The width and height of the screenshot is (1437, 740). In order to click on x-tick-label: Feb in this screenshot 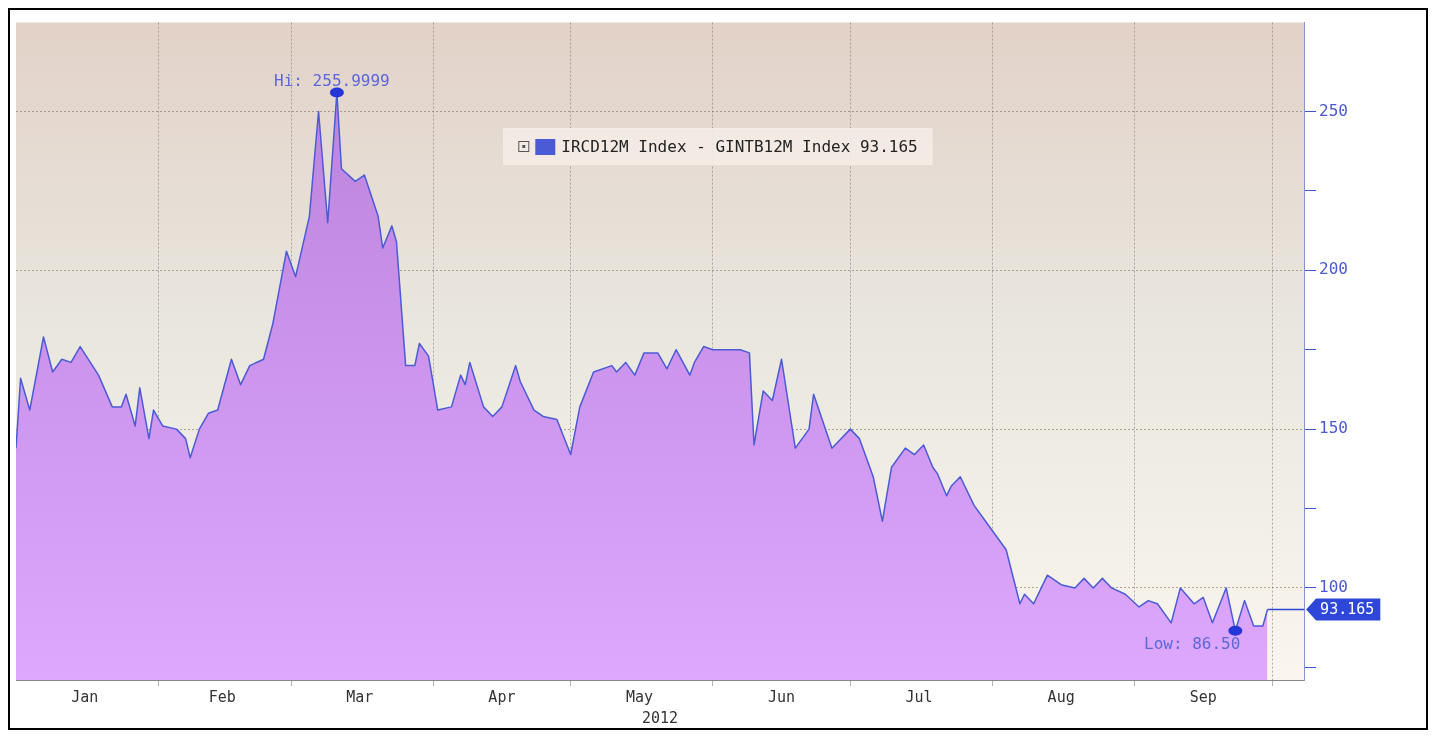, I will do `click(222, 696)`.